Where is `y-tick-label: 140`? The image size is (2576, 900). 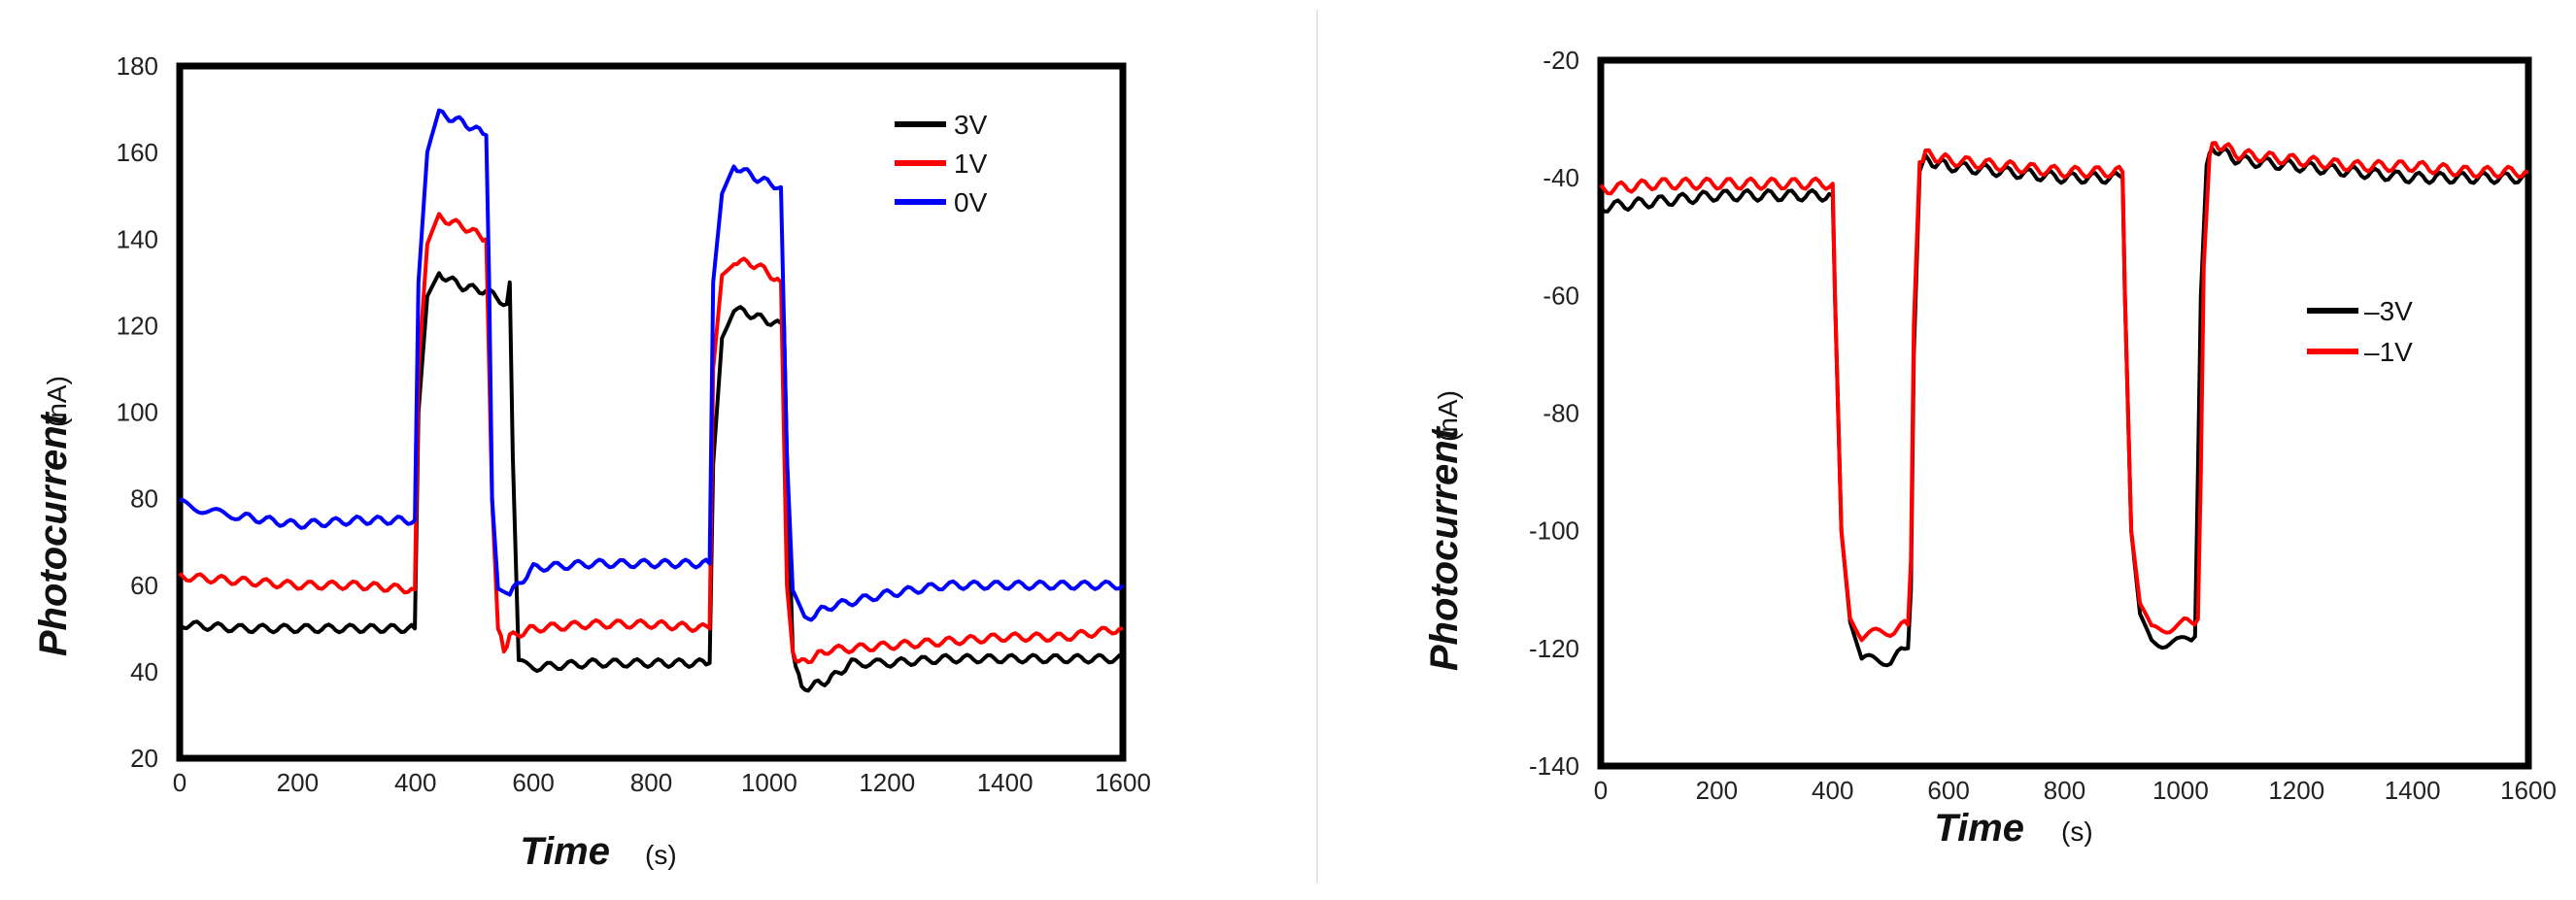
y-tick-label: 140 is located at coordinates (137, 238).